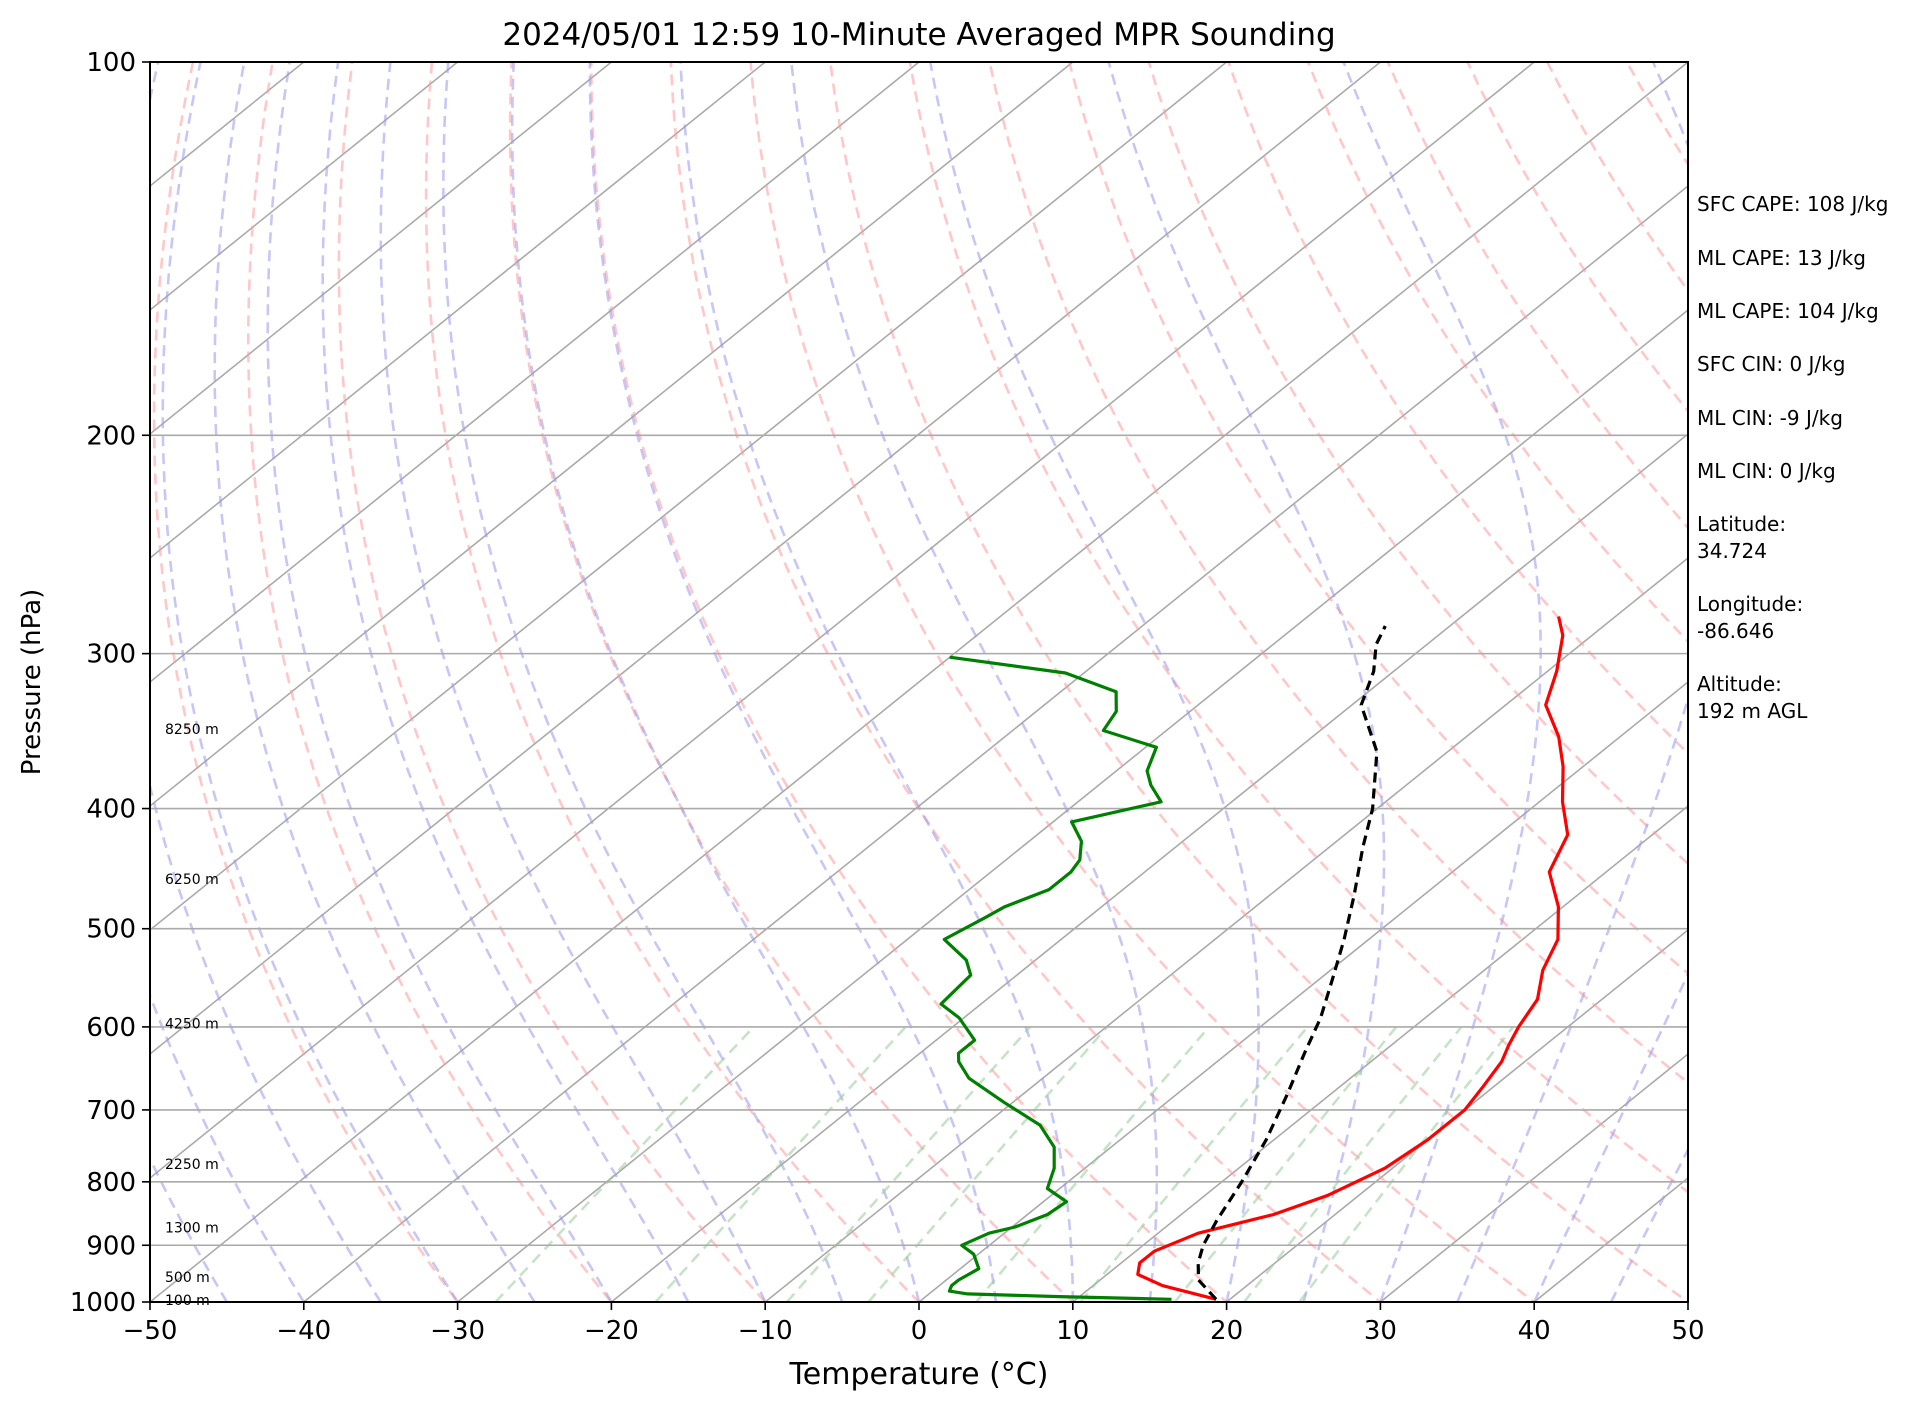  Describe the element at coordinates (1739, 684) in the screenshot. I see `altitude-label: Altitude:` at that location.